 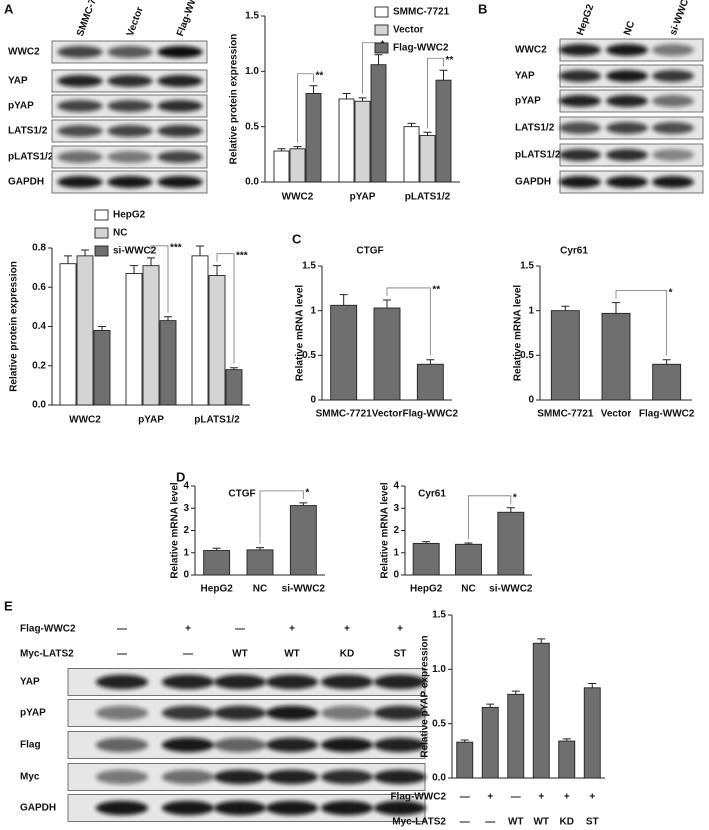 I want to click on y-tick-label: 0.4, so click(x=39, y=326).